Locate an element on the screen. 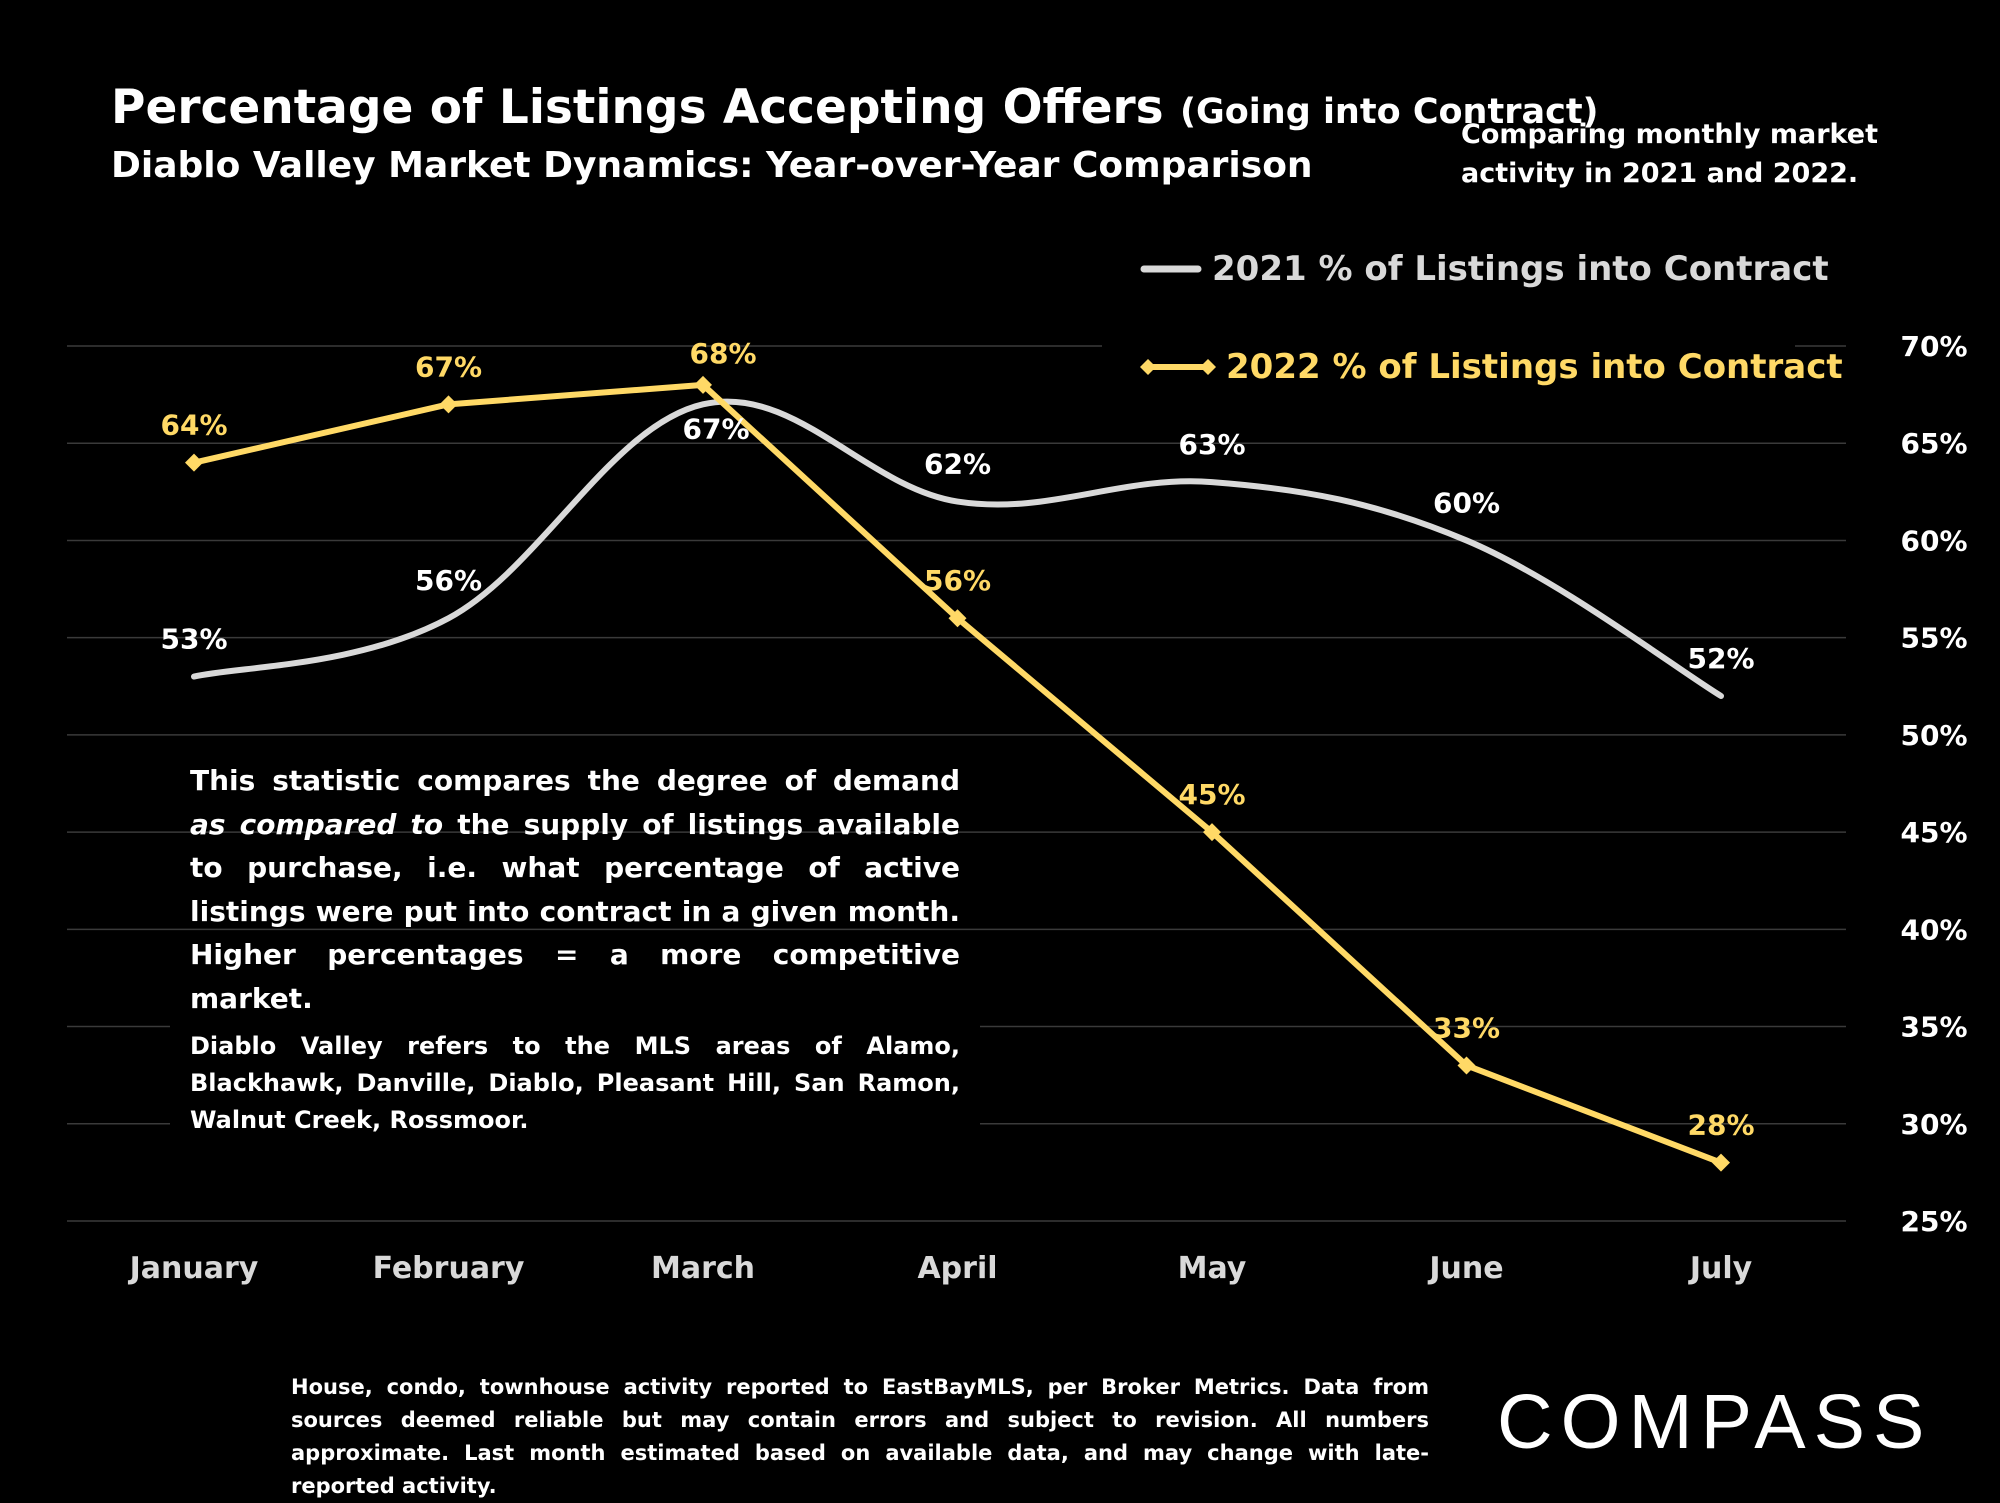 This screenshot has width=2000, height=1503. title-main: Percentage of Listings Accepting Offers is located at coordinates (637, 107).